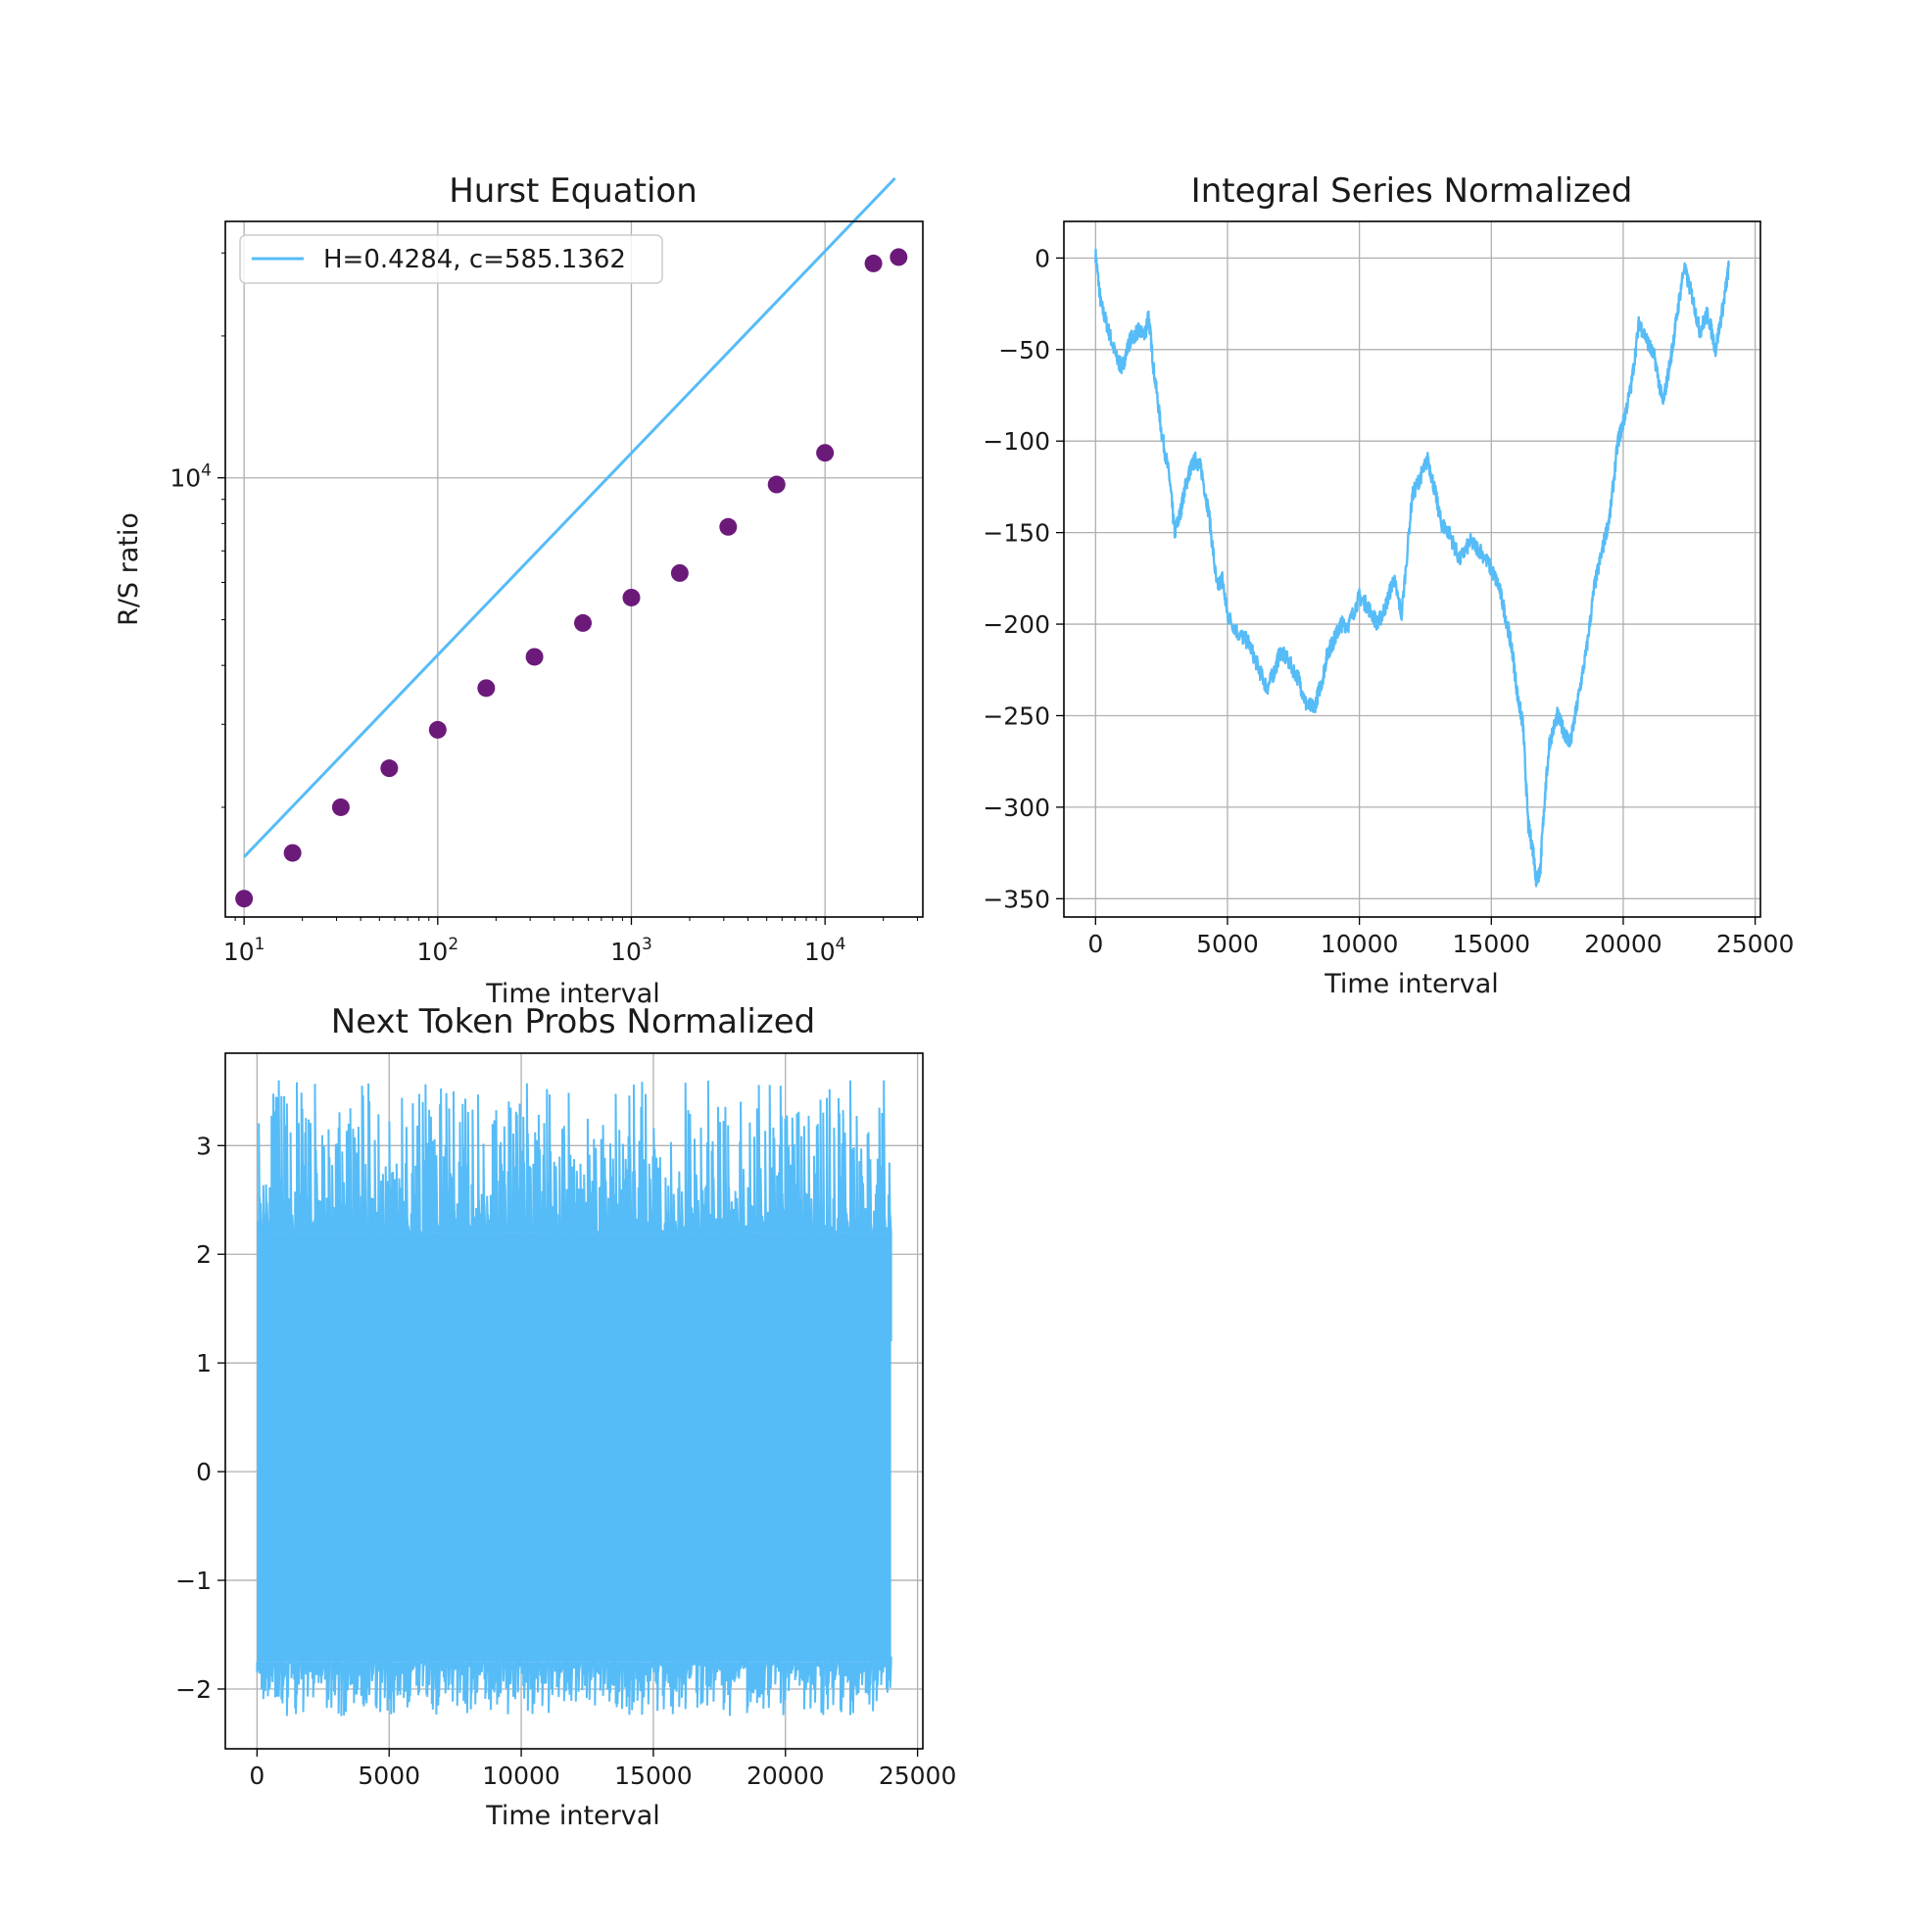  What do you see at coordinates (474, 259) in the screenshot?
I see `legend-label: H=0.4284, c=585.1362` at bounding box center [474, 259].